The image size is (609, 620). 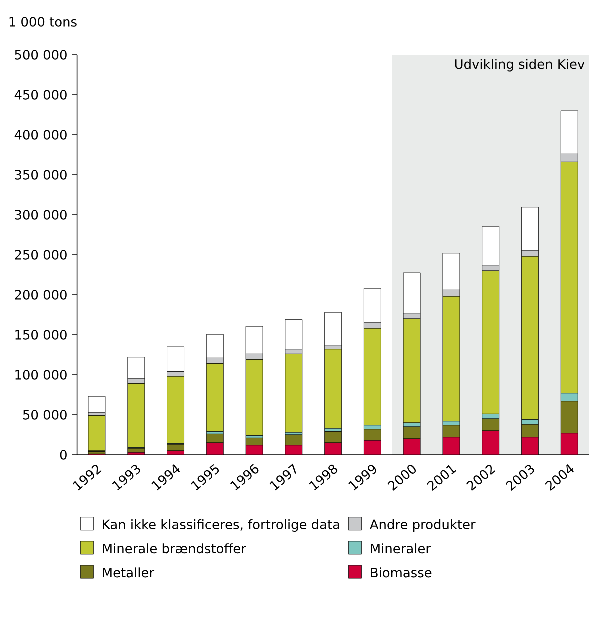 What do you see at coordinates (41, 175) in the screenshot?
I see `y-tick-label: 350 000` at bounding box center [41, 175].